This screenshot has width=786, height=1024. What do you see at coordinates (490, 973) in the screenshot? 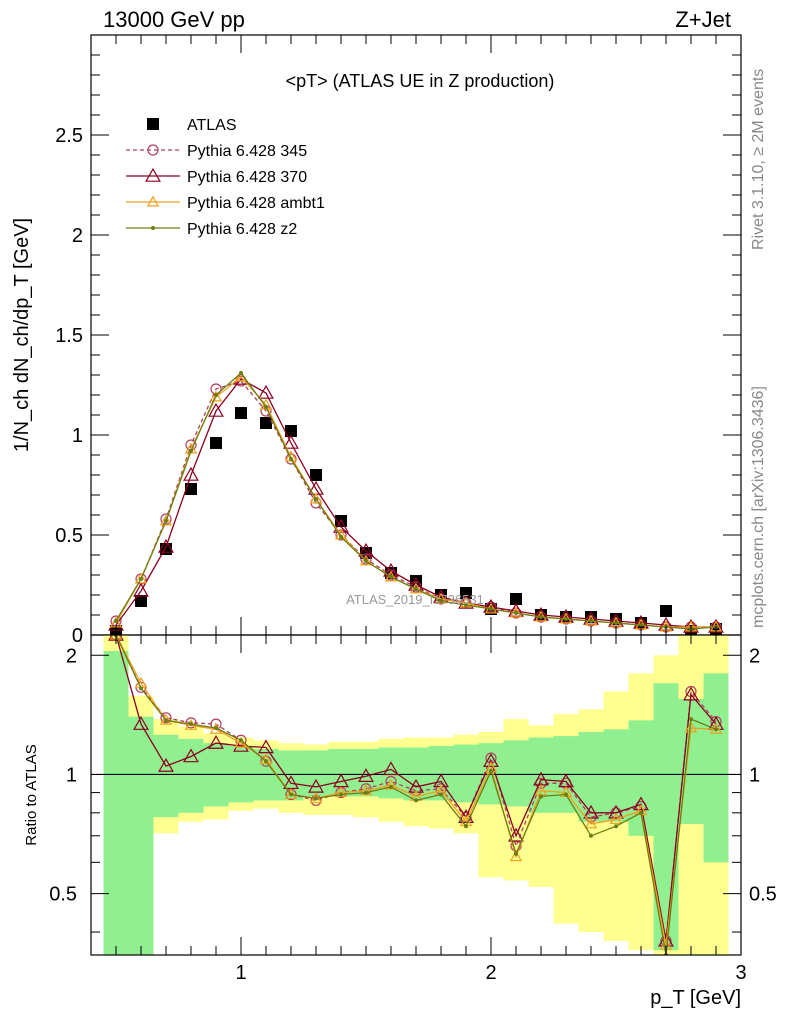
I see `x-tick-label: 2` at bounding box center [490, 973].